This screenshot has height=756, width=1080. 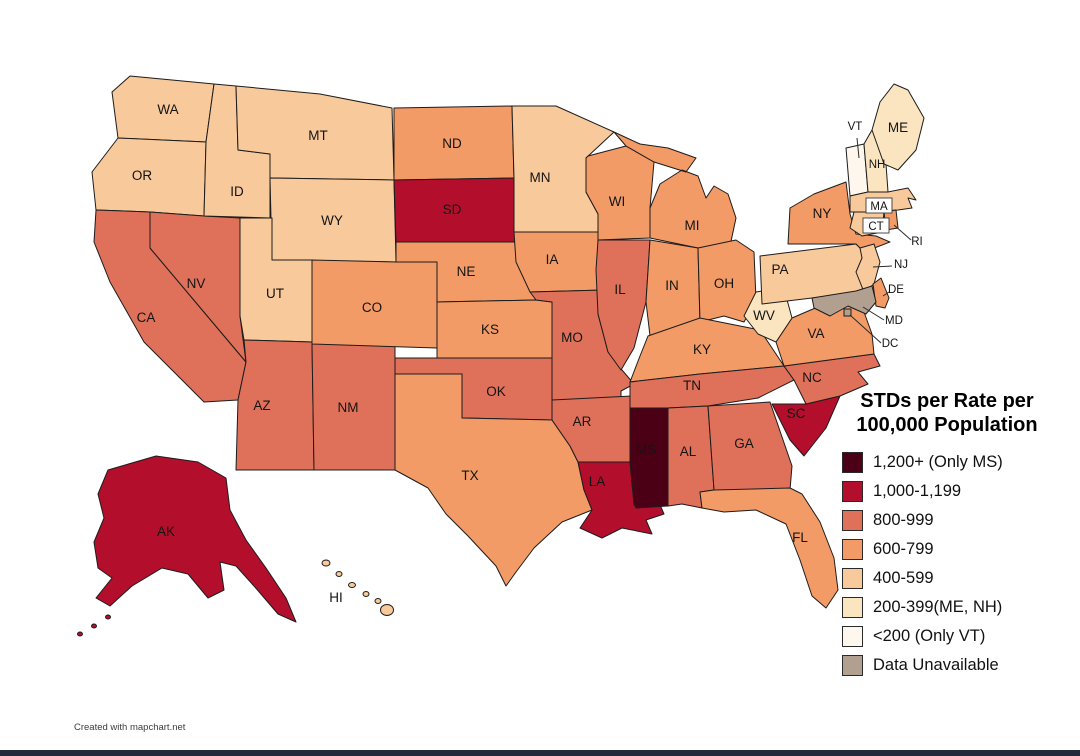 I want to click on state-OR, so click(x=149, y=177).